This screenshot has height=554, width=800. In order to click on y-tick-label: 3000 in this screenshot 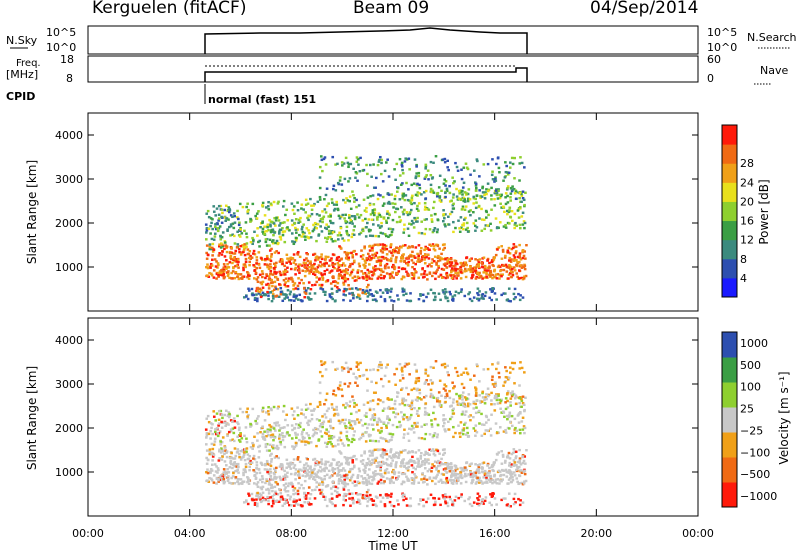, I will do `click(69, 384)`.